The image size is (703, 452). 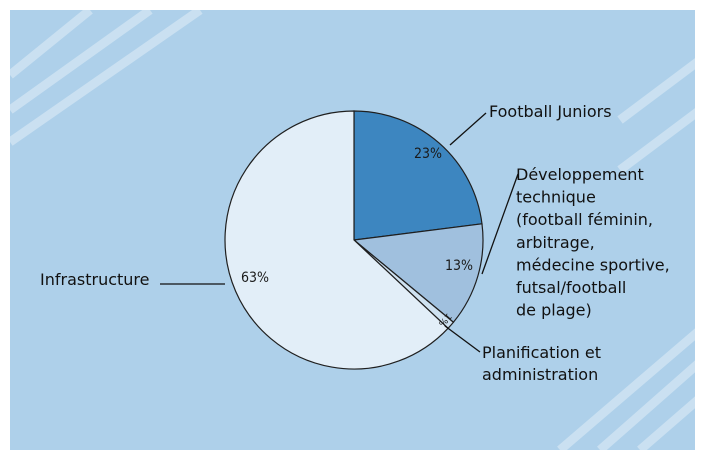 I want to click on slice-label-football-juniors: Football Juniors, so click(x=550, y=111).